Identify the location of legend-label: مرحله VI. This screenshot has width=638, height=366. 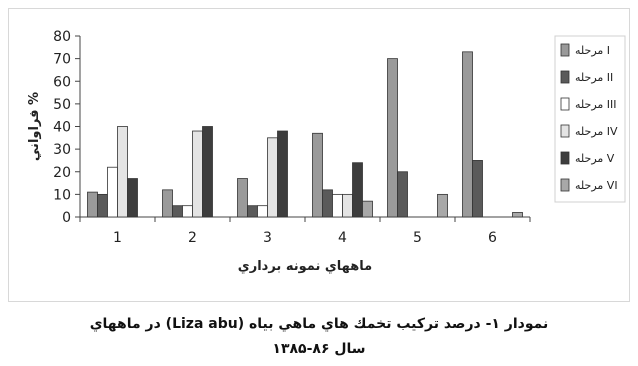
(596, 185).